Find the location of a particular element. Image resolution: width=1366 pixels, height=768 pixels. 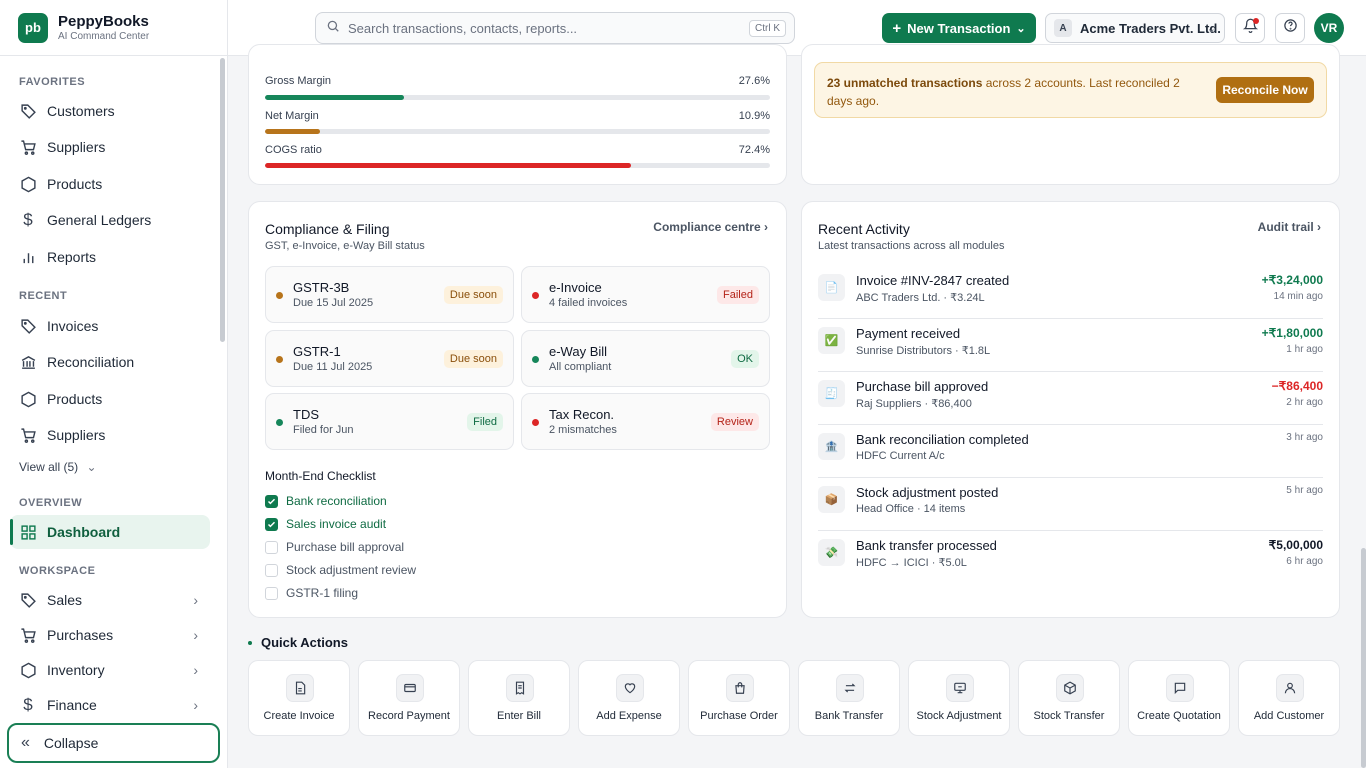

filing-name: GSTR-1 is located at coordinates (317, 351).